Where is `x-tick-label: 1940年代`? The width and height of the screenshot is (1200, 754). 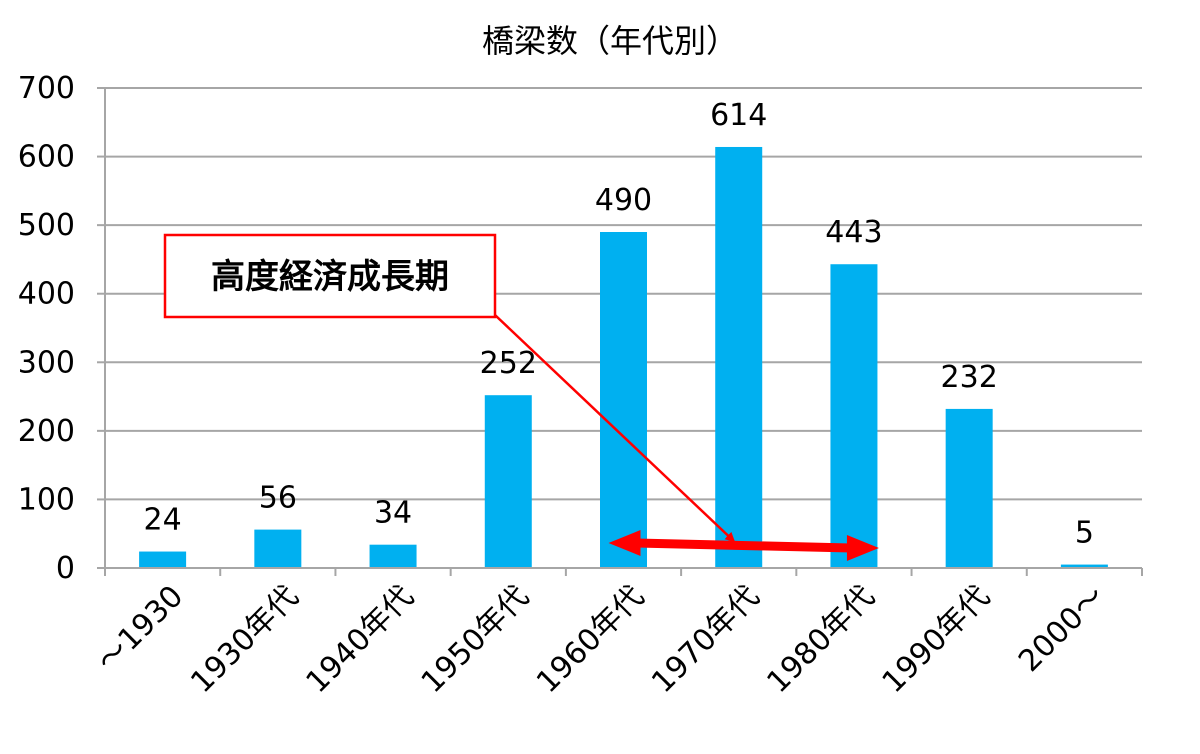 x-tick-label: 1940年代 is located at coordinates (360, 639).